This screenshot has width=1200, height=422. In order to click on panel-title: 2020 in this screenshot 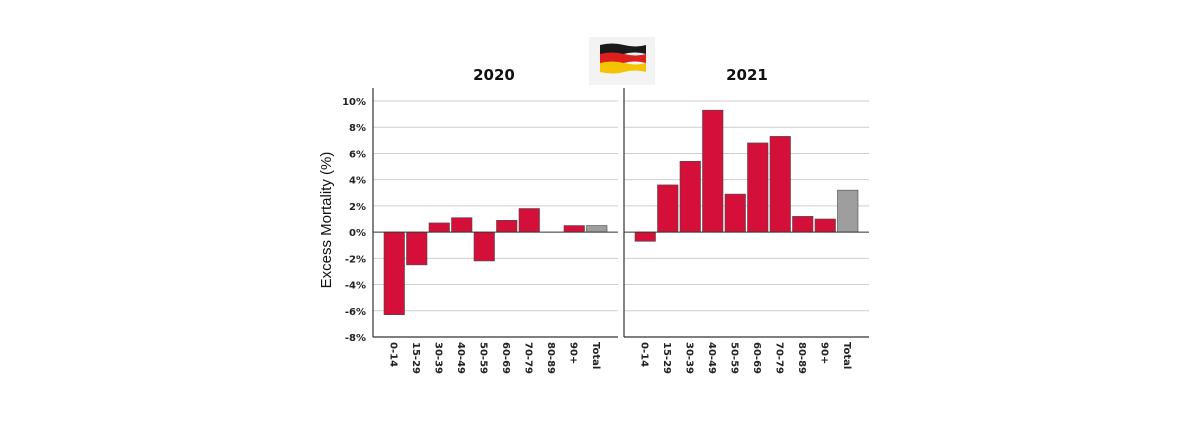, I will do `click(494, 75)`.